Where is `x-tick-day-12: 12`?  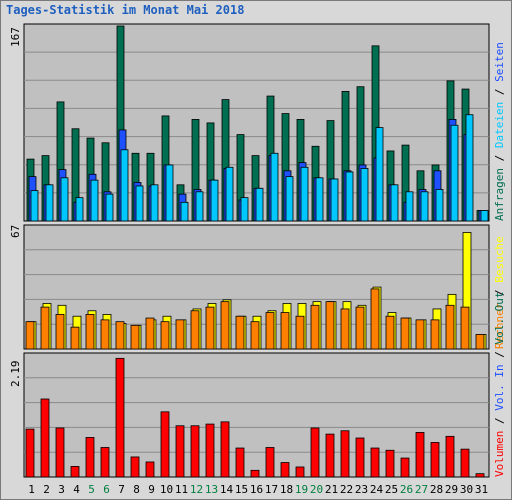
x-tick-day-12: 12 is located at coordinates (196, 489).